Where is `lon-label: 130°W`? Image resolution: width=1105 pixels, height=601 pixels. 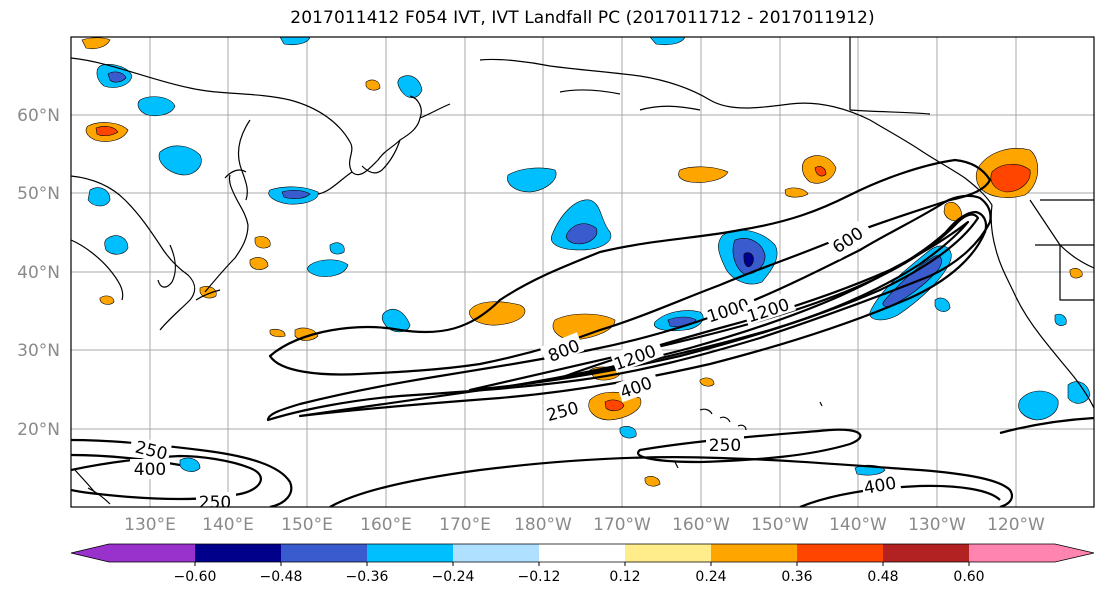 lon-label: 130°W is located at coordinates (937, 525).